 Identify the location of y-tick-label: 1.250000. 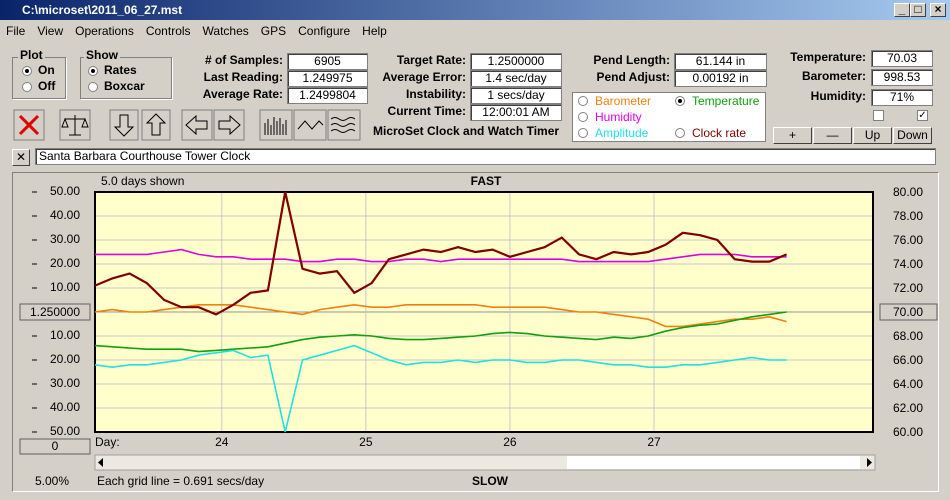
(55, 312).